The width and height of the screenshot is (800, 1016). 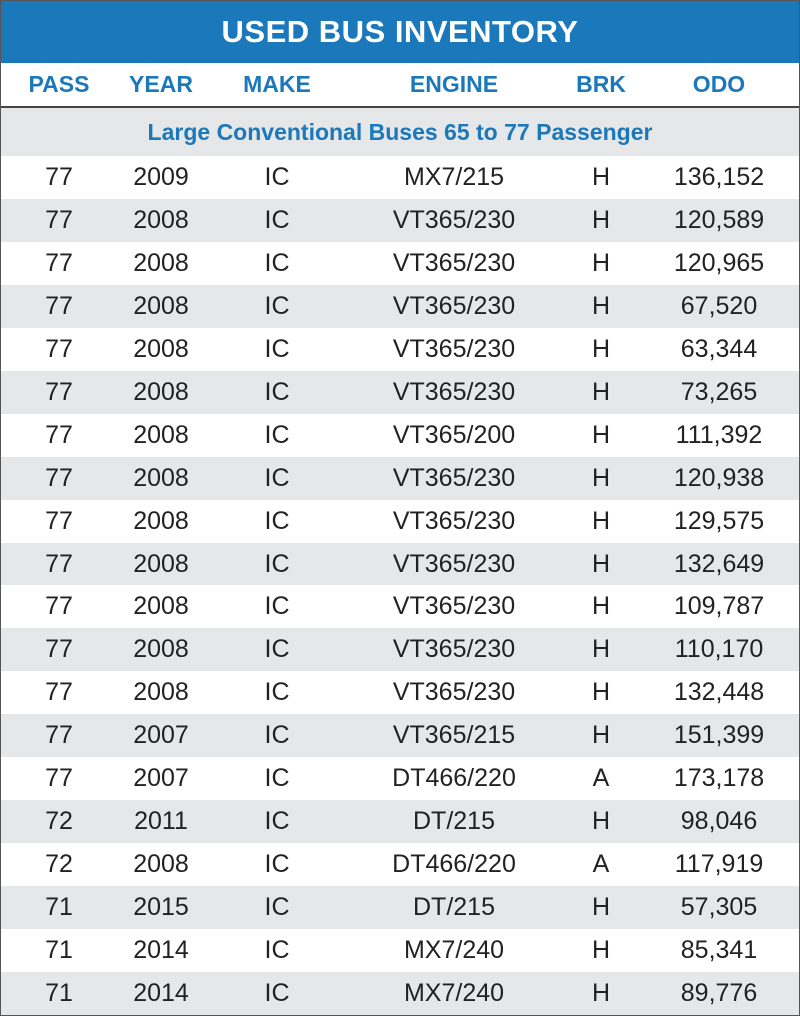 What do you see at coordinates (400, 822) in the screenshot?
I see `table-row: 72 2011 IC DT/215 H 98,046` at bounding box center [400, 822].